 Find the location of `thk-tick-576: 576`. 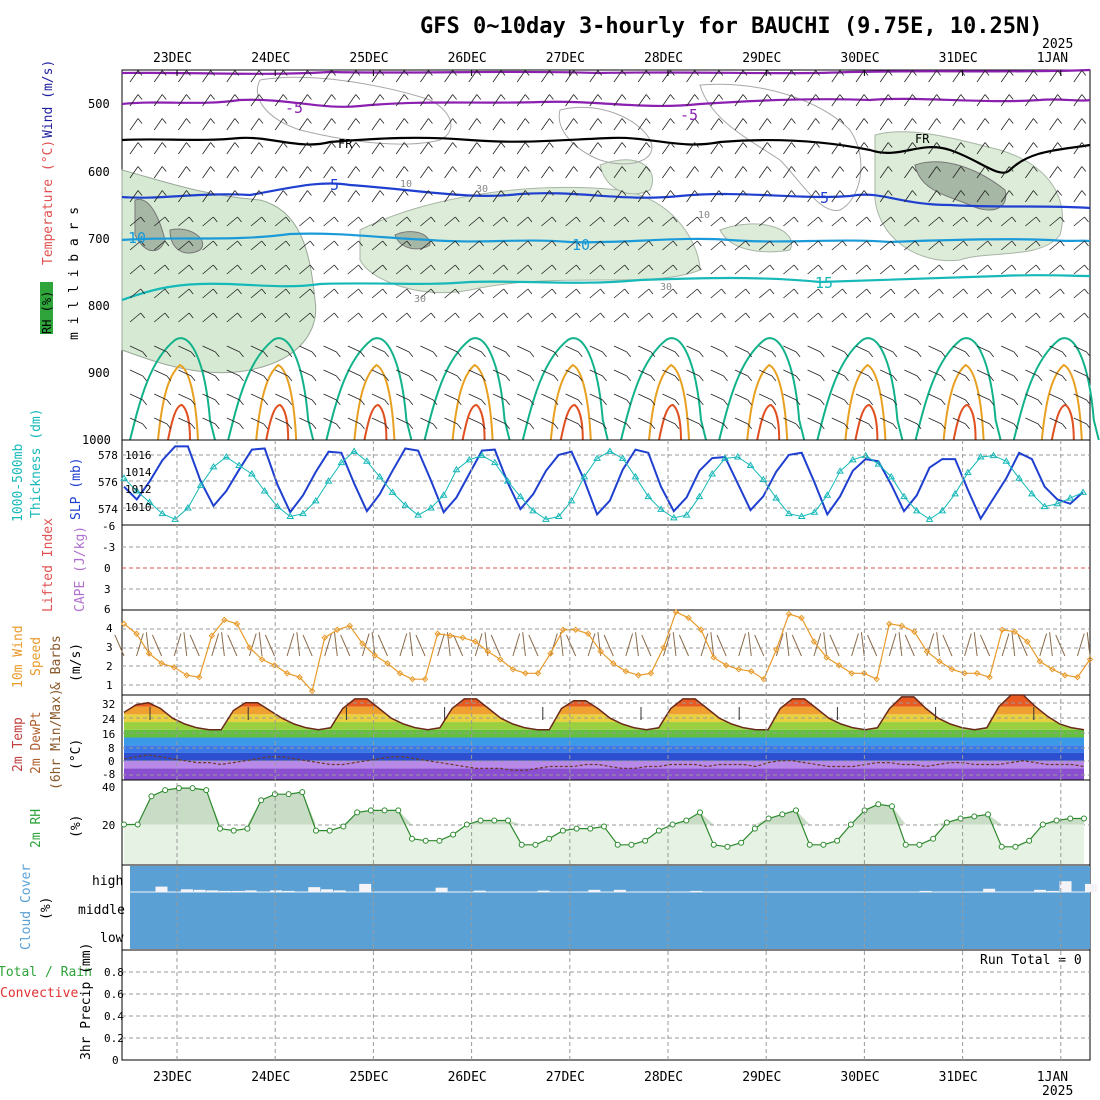

thk-tick-576: 576 is located at coordinates (108, 482).